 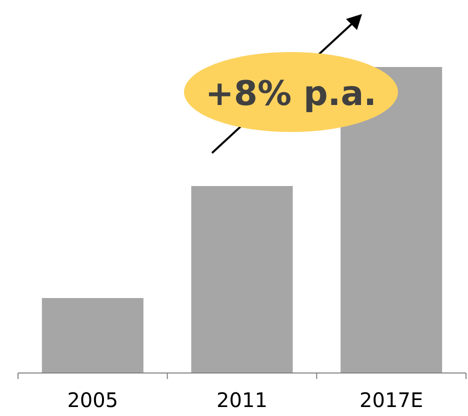 I want to click on x-tick-label: 2011, so click(x=242, y=400).